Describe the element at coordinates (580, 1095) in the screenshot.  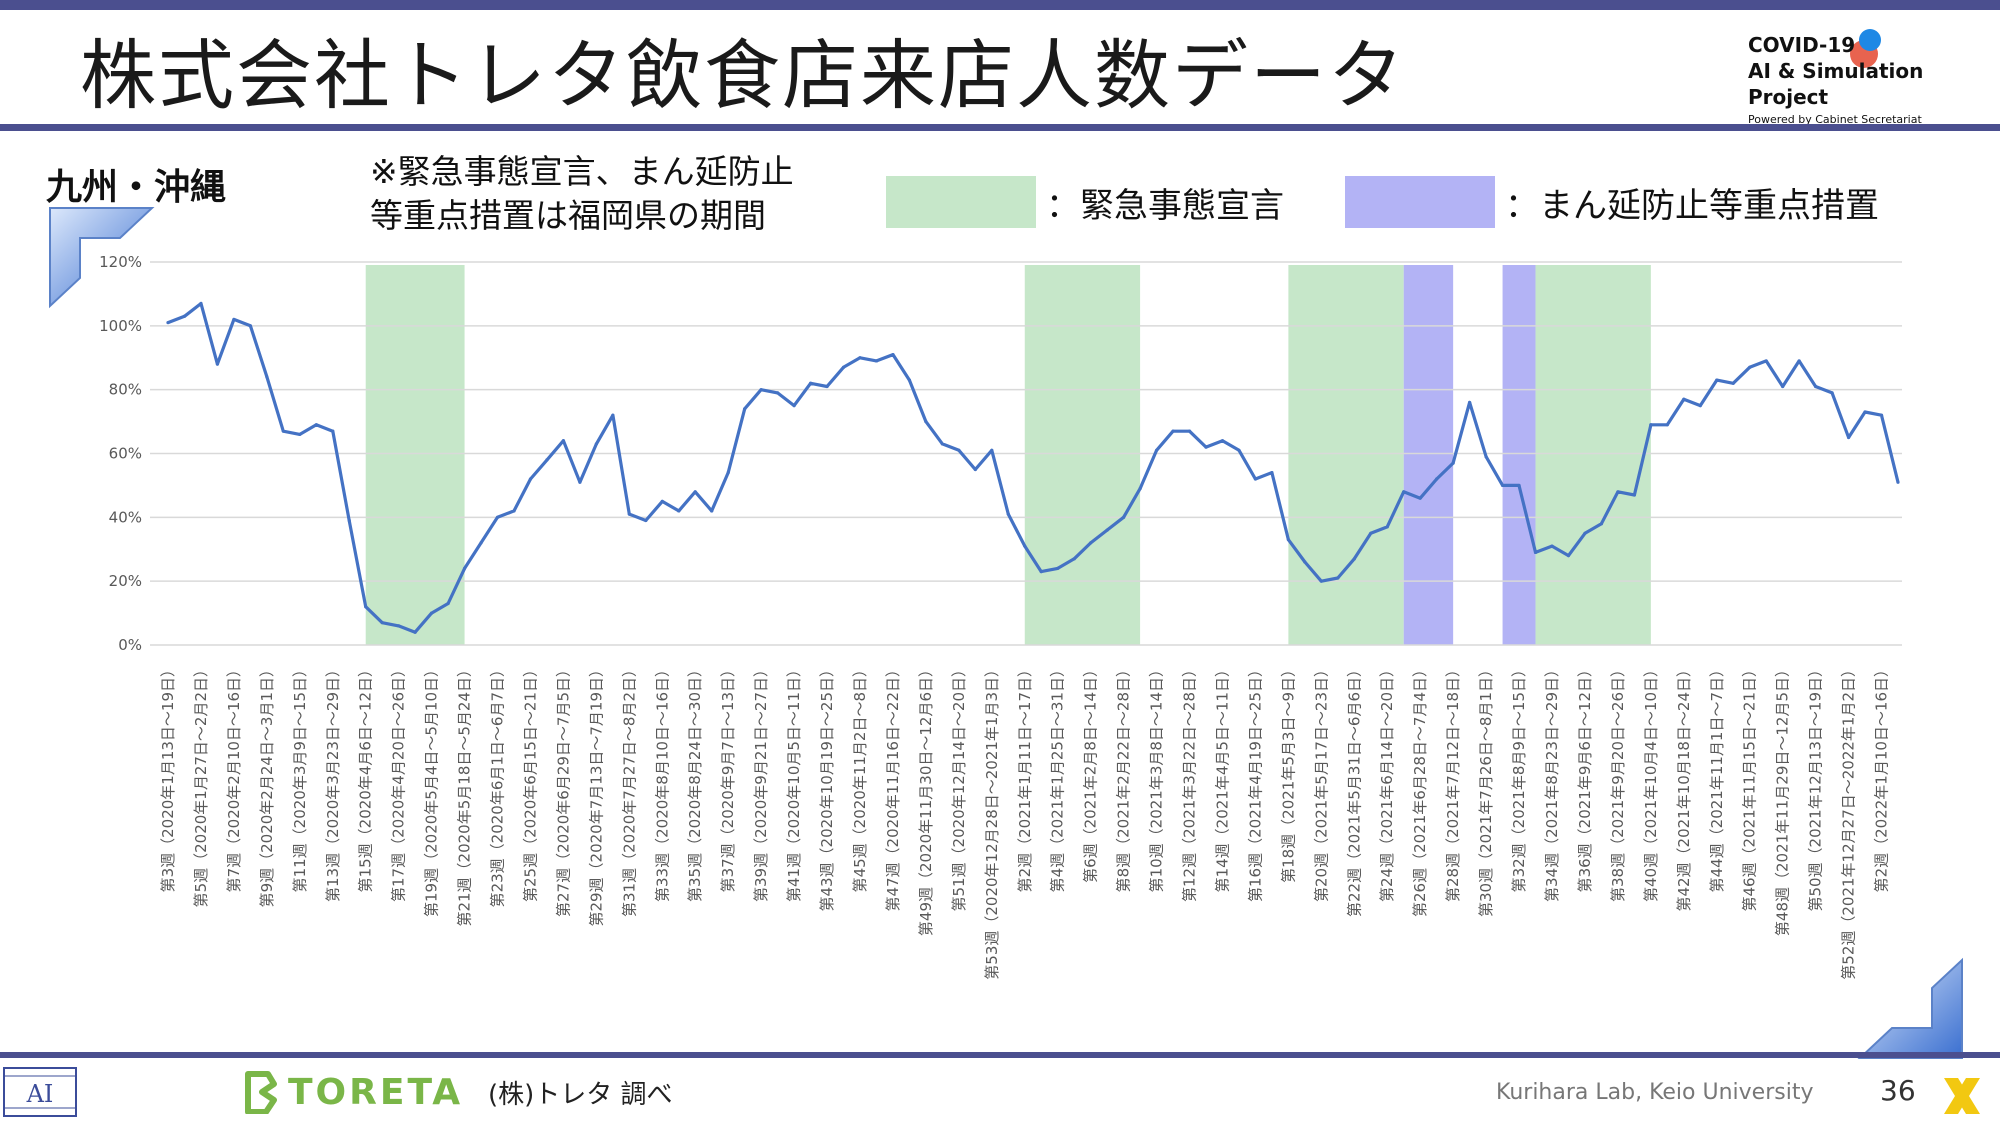
I see `data-source: (株)トレタ 調べ` at that location.